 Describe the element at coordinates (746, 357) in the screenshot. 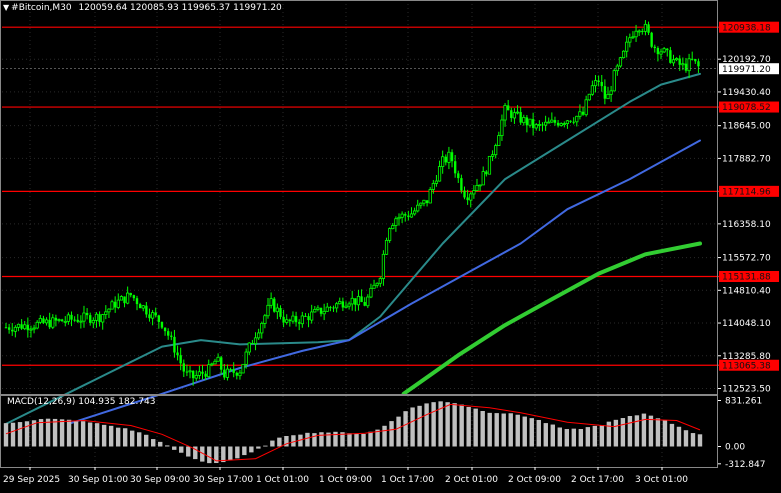

I see `price-tick-label: 113285.80` at that location.